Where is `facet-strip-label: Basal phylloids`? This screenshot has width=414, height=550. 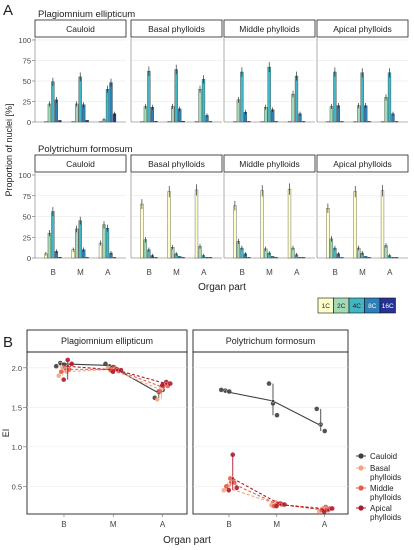
facet-strip-label: Basal phylloids is located at coordinates (176, 29).